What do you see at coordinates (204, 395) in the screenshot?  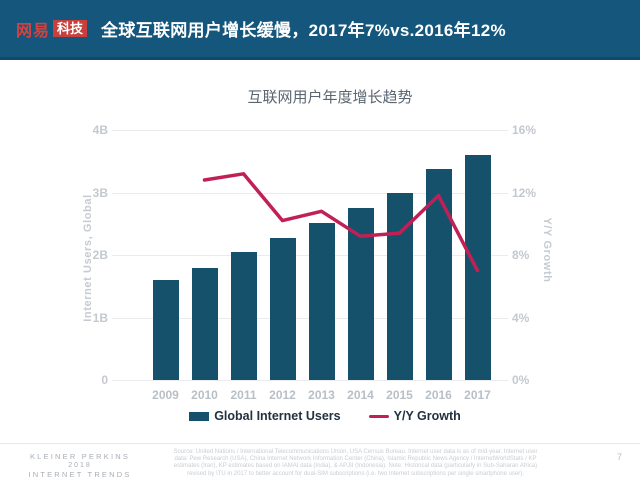 I see `x-axis-tick: 2010` at bounding box center [204, 395].